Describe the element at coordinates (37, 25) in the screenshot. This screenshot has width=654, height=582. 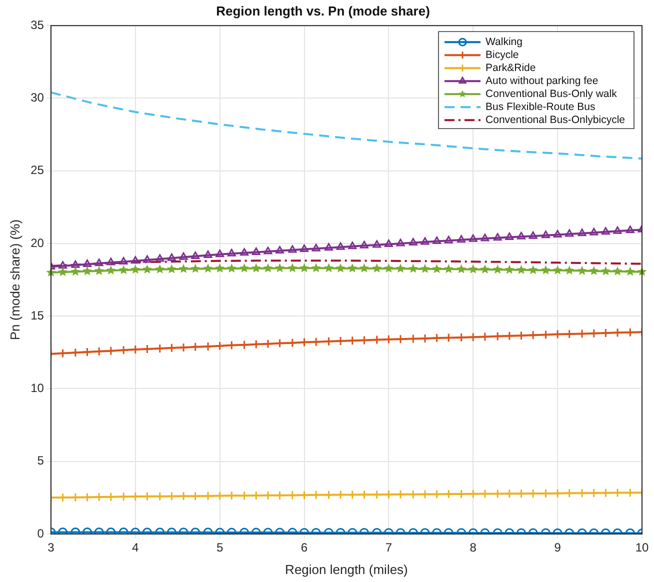
I see `y-tick-label: 35` at that location.